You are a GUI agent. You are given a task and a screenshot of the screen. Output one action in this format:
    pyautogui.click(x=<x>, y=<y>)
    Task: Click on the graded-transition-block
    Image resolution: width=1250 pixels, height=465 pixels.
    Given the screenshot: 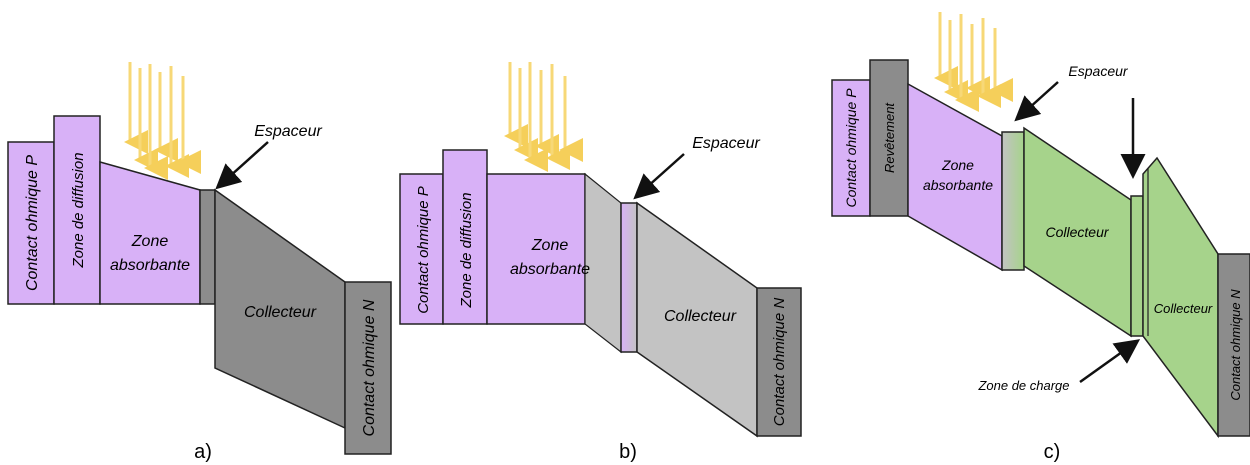 What is the action you would take?
    pyautogui.click(x=603, y=263)
    